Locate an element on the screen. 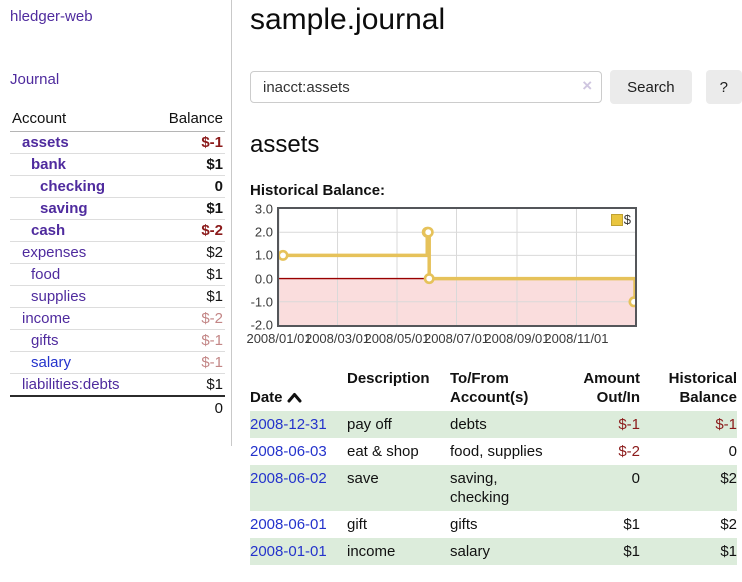 This screenshot has width=742, height=582. transaction-description: pay off is located at coordinates (369, 424).